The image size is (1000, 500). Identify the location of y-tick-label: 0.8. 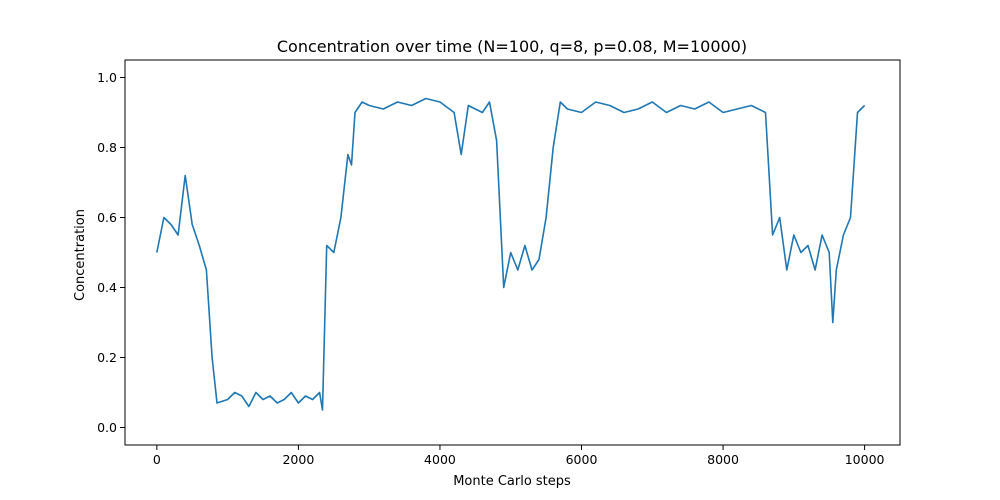
(107, 147).